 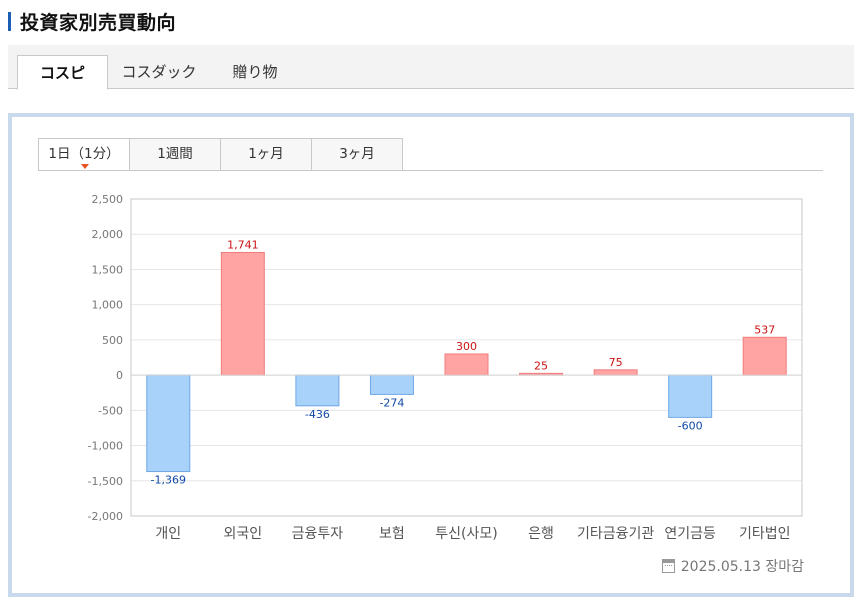 I want to click on y-tick-label: 2,000, so click(x=108, y=234).